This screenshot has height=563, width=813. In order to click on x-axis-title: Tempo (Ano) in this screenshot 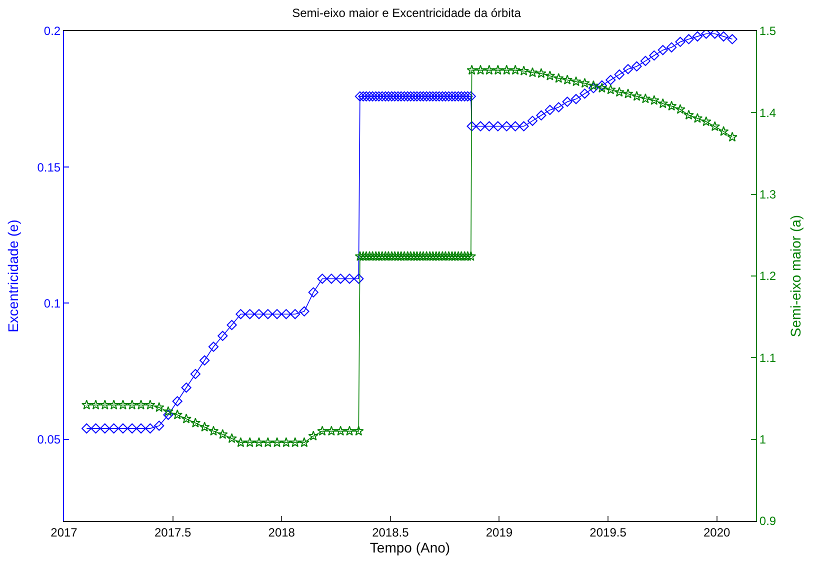, I will do `click(410, 547)`.